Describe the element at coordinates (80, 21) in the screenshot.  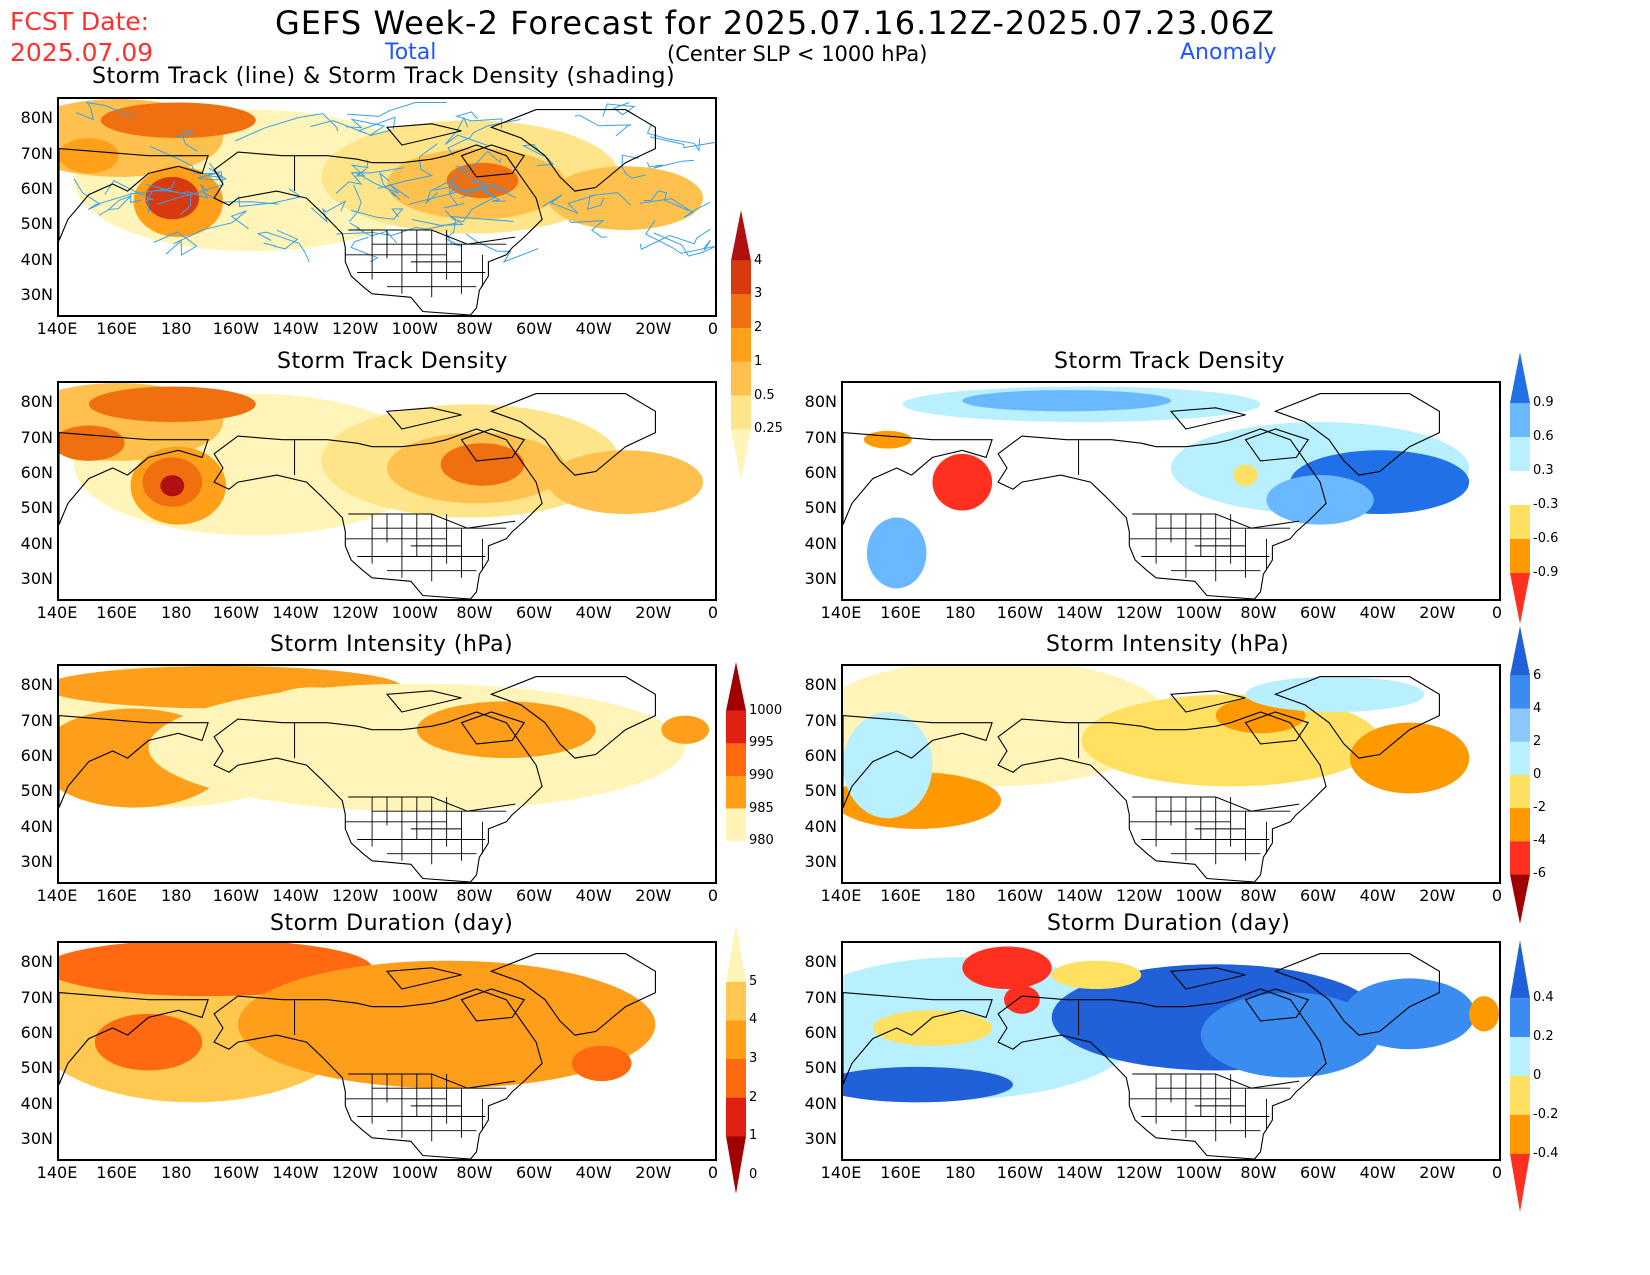
I see `forecast-date-label: FCST Date:` at that location.